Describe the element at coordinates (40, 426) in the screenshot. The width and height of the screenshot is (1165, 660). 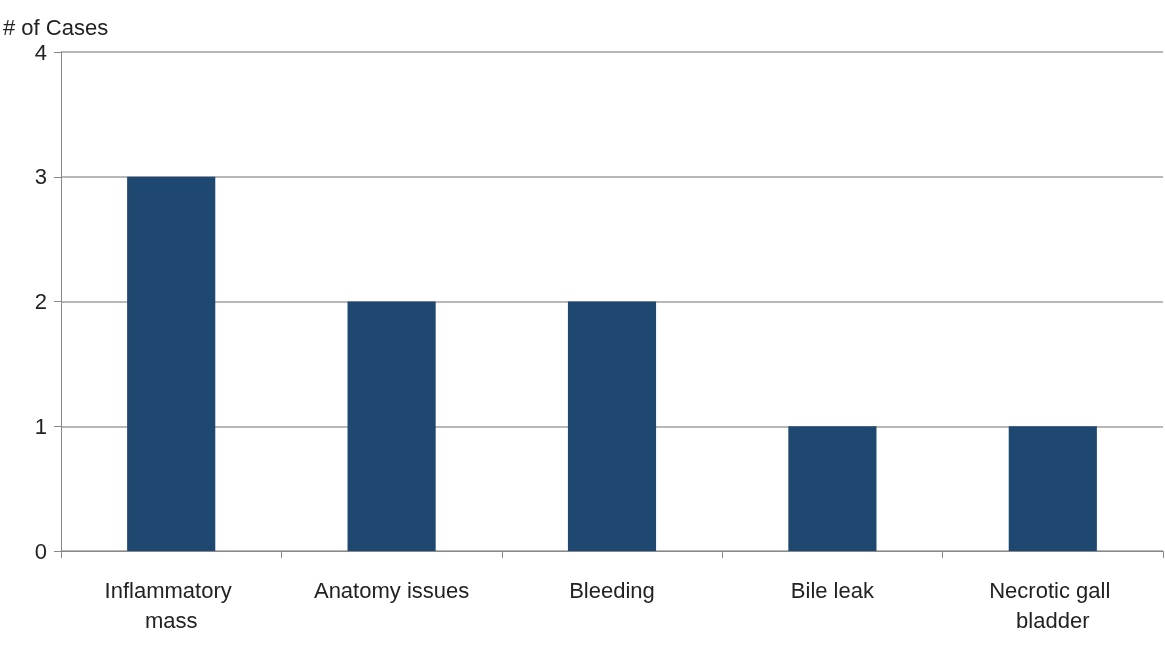
I see `y-tick-label: 1` at that location.